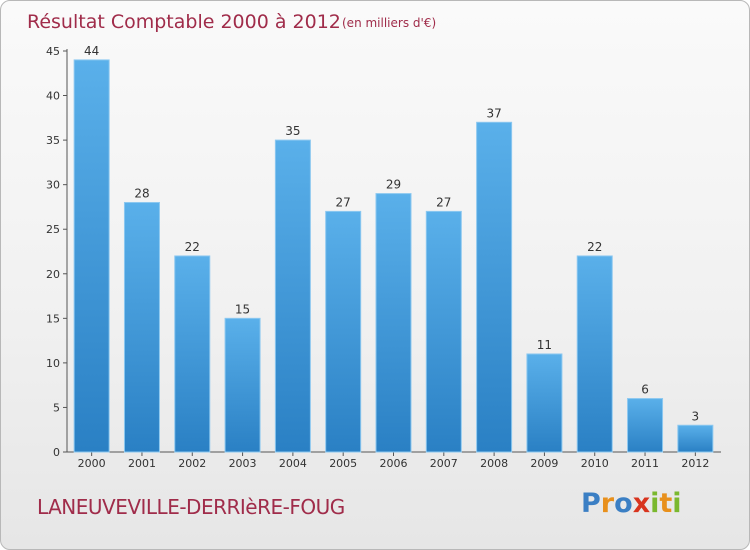  What do you see at coordinates (623, 503) in the screenshot?
I see `logo-letter: o` at bounding box center [623, 503].